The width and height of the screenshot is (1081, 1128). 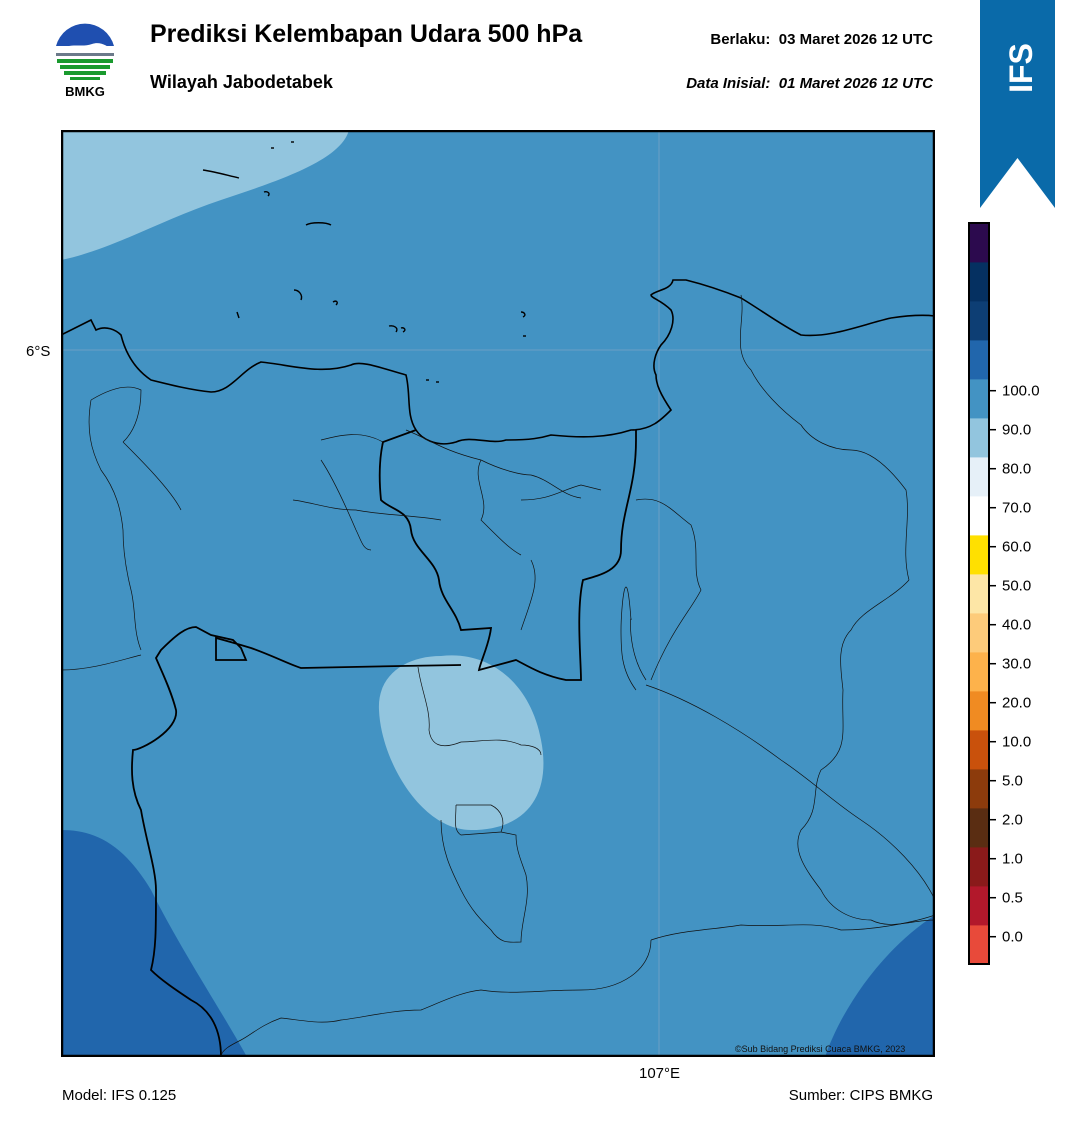 What do you see at coordinates (820, 1049) in the screenshot?
I see `map-credit: ©Sub Bidang Prediksi Cuaca BMKG, 2023` at bounding box center [820, 1049].